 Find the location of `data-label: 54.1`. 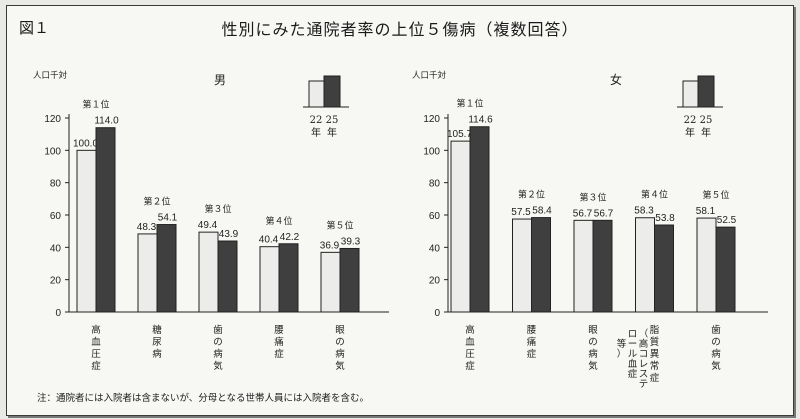

data-label: 54.1 is located at coordinates (168, 218).